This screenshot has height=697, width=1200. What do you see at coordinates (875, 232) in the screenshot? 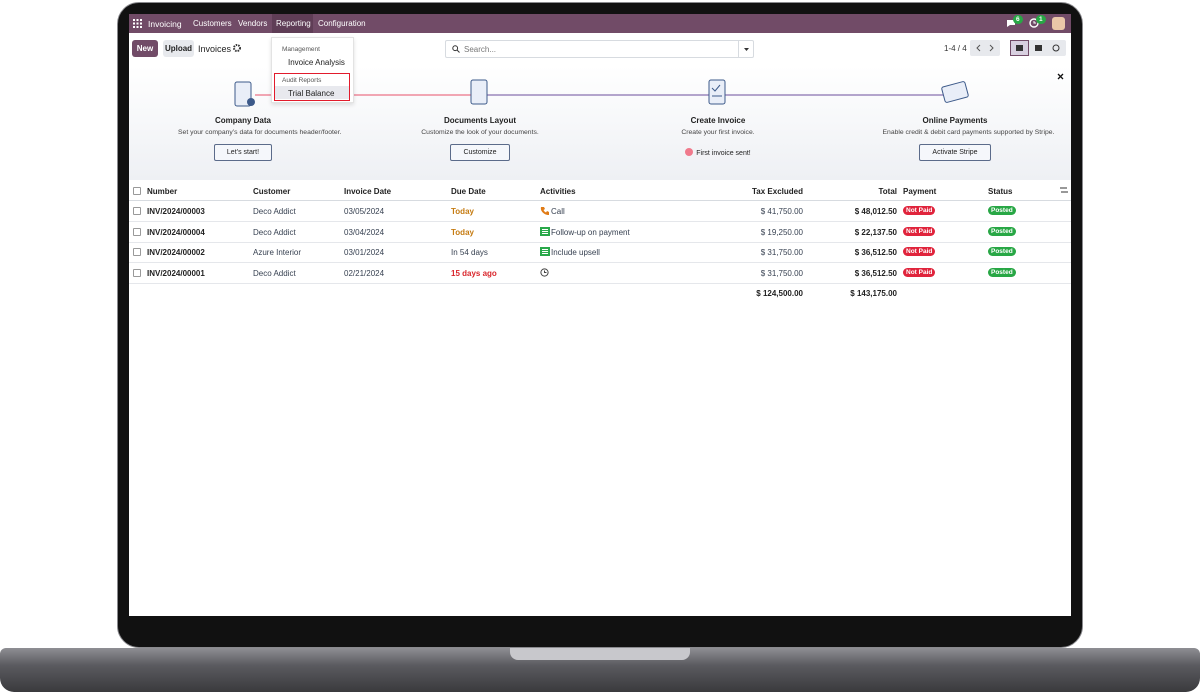
I see `total: $ 22,137.50` at bounding box center [875, 232].